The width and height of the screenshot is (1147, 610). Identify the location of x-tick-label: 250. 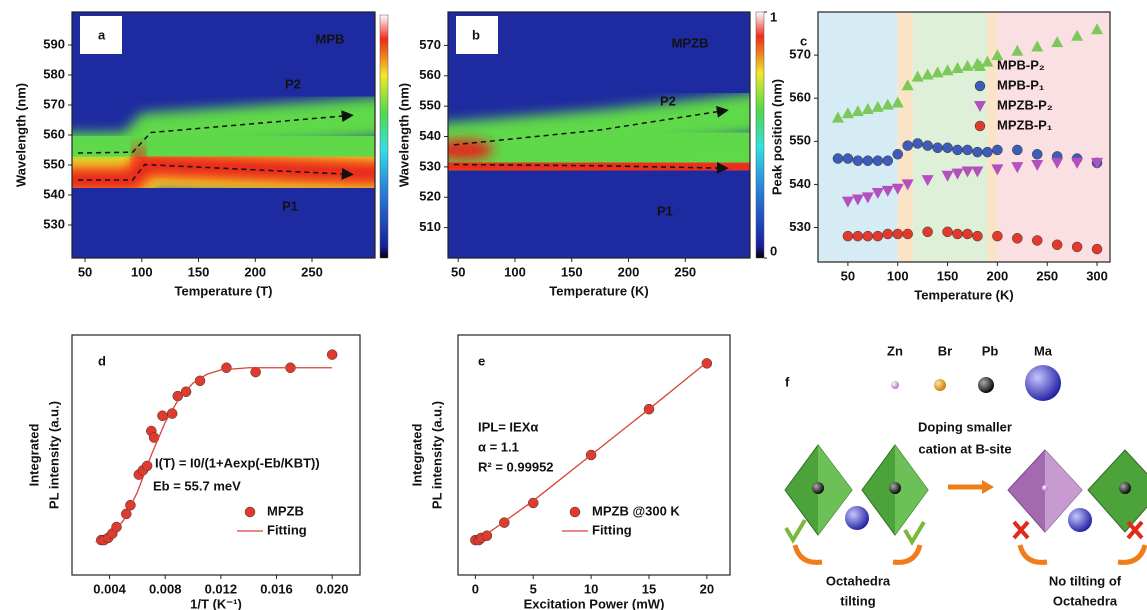
(1047, 275).